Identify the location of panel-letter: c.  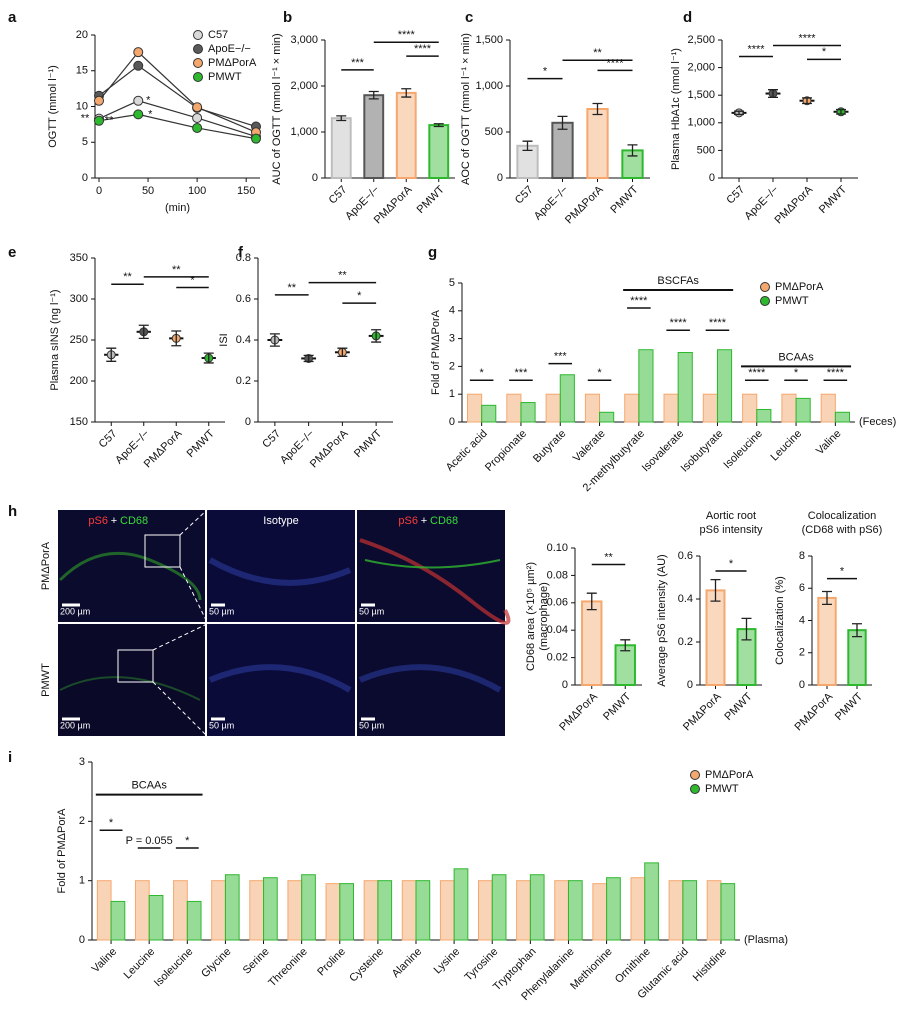
(469, 17).